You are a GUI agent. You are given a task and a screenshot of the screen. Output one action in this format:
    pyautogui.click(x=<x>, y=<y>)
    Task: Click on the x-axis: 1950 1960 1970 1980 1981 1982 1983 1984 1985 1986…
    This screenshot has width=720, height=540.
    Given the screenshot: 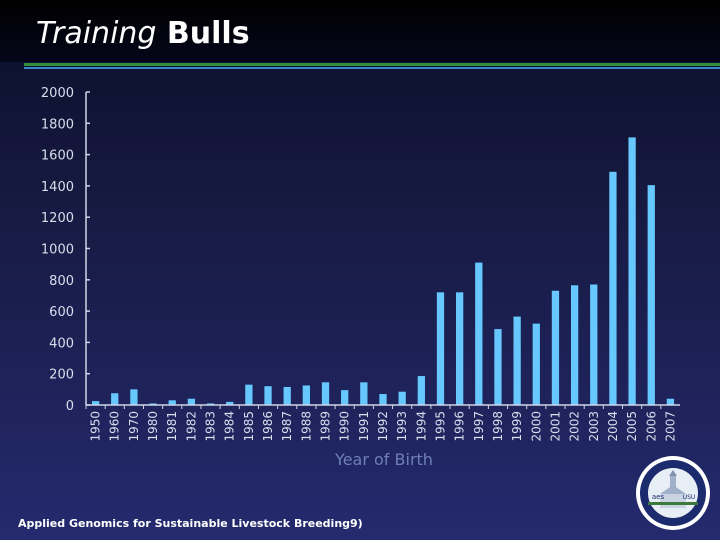 What is the action you would take?
    pyautogui.click(x=382, y=423)
    